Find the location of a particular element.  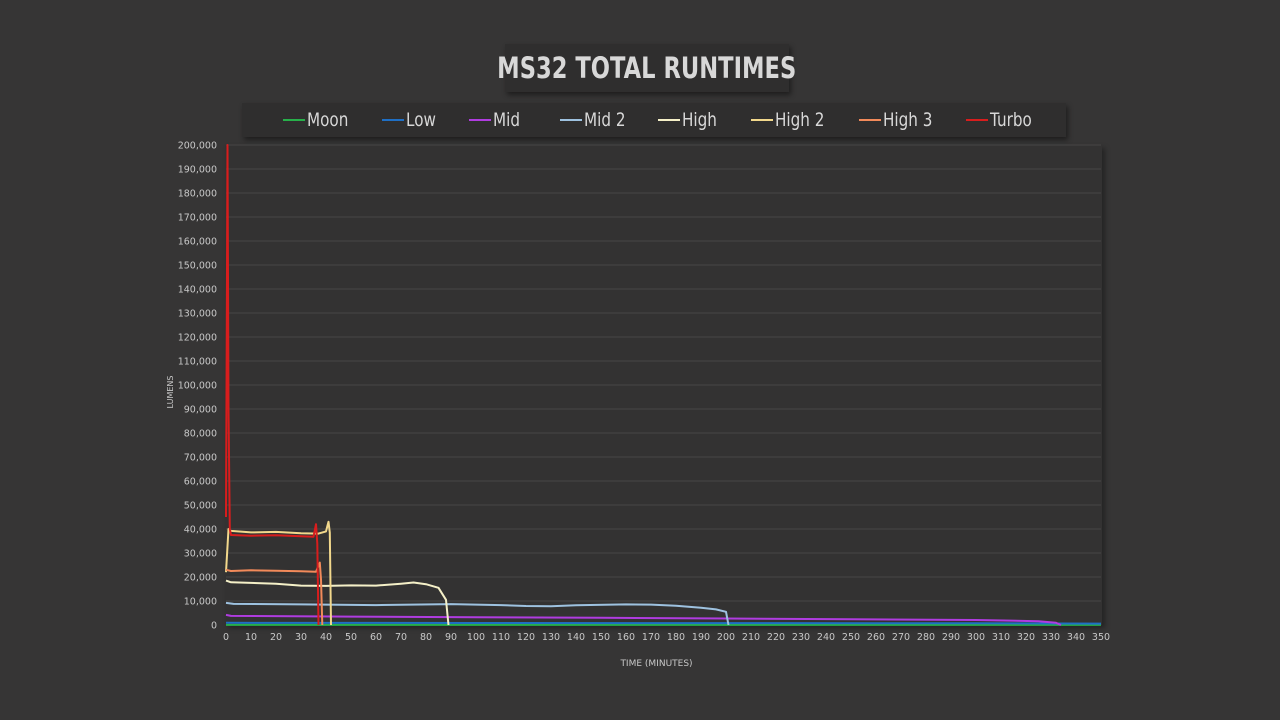

x-tick-label: 320 is located at coordinates (1026, 637).